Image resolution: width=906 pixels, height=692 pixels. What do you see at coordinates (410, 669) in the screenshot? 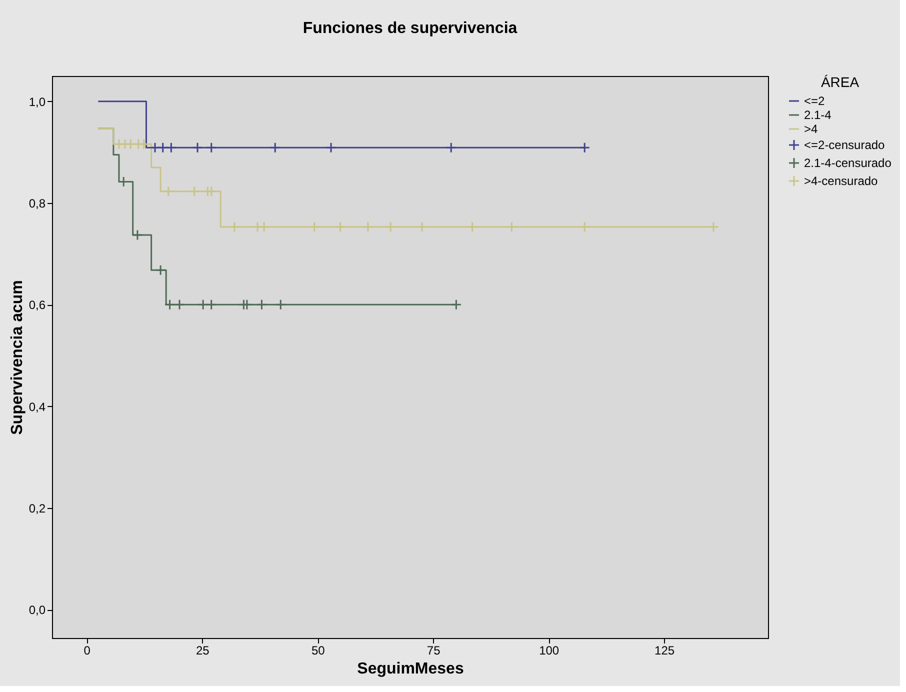
I see `x-axis-title: SeguimMeses` at bounding box center [410, 669].